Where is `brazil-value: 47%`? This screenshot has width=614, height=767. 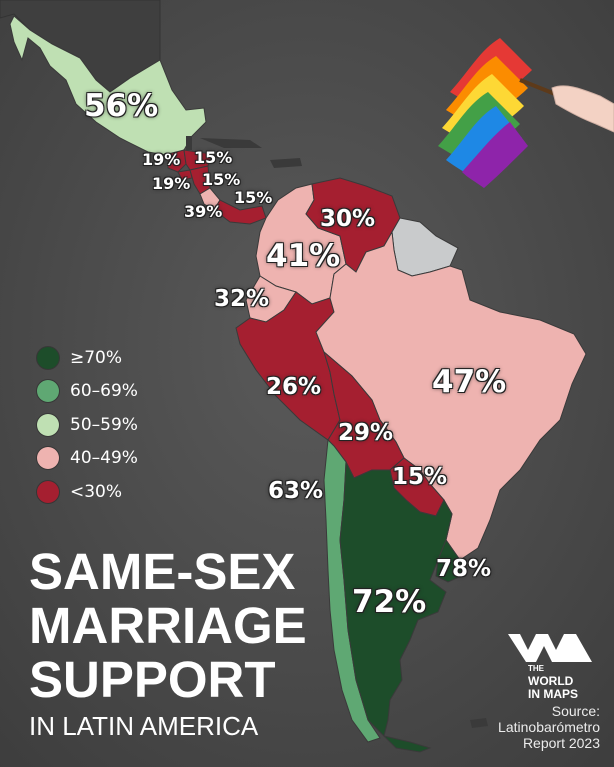
brazil-value: 47% is located at coordinates (469, 382).